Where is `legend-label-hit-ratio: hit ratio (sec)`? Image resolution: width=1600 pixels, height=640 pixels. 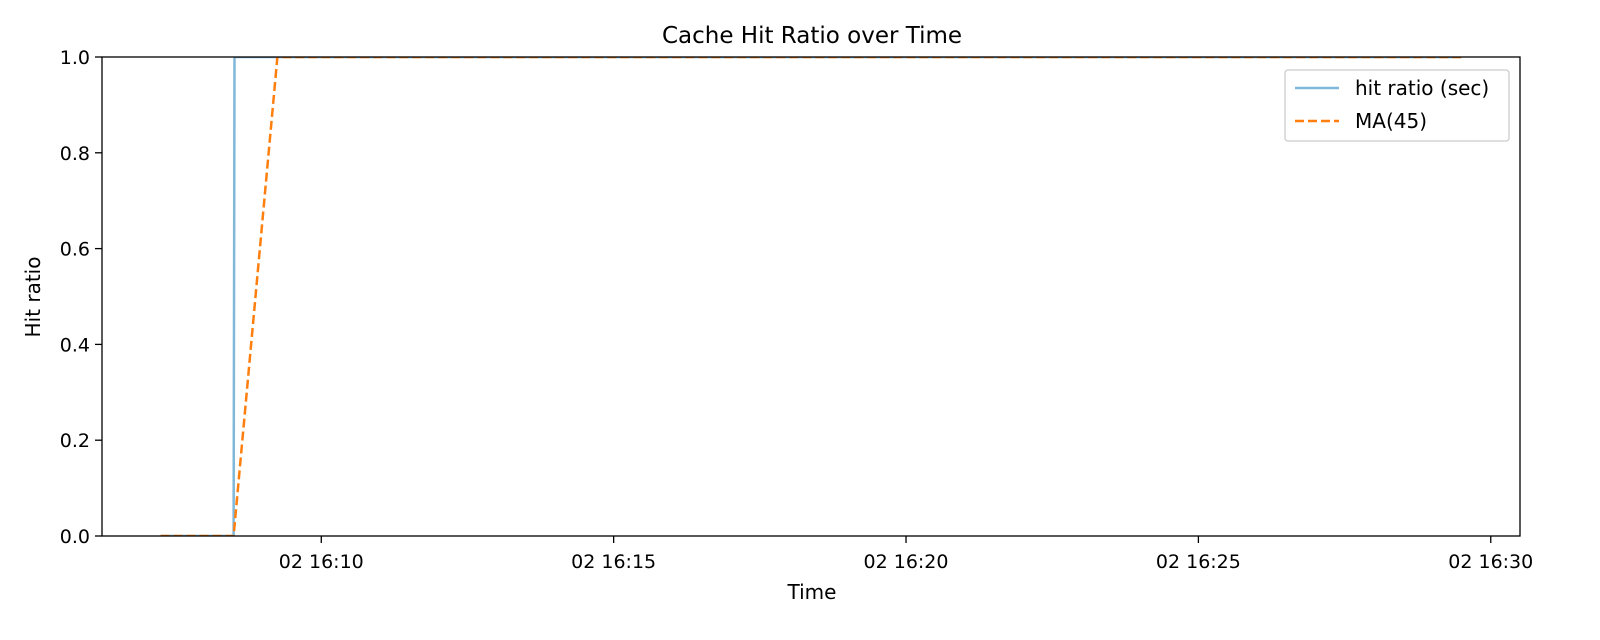 legend-label-hit-ratio: hit ratio (sec) is located at coordinates (1422, 88).